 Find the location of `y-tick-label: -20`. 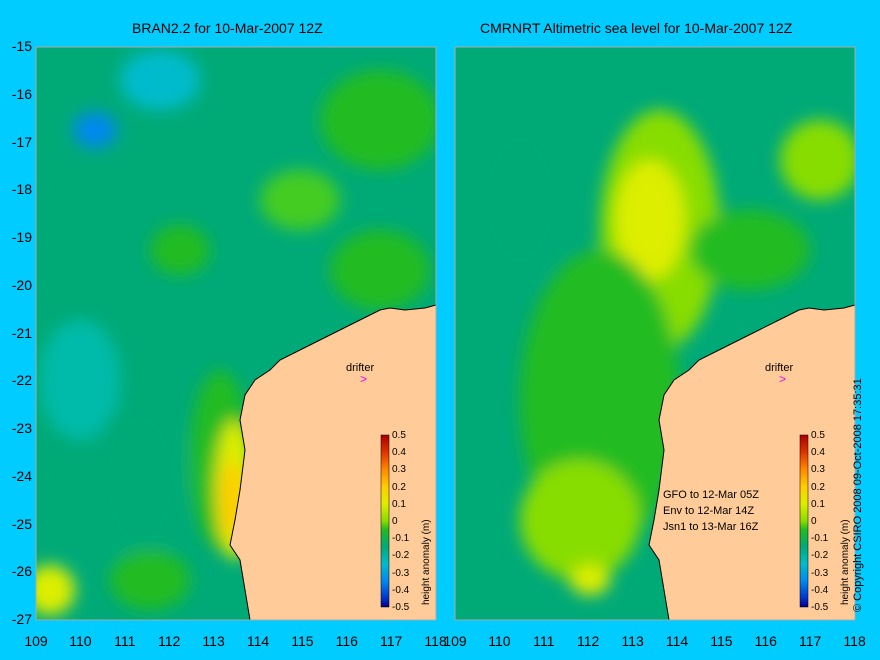

y-tick-label: -20 is located at coordinates (21, 284).